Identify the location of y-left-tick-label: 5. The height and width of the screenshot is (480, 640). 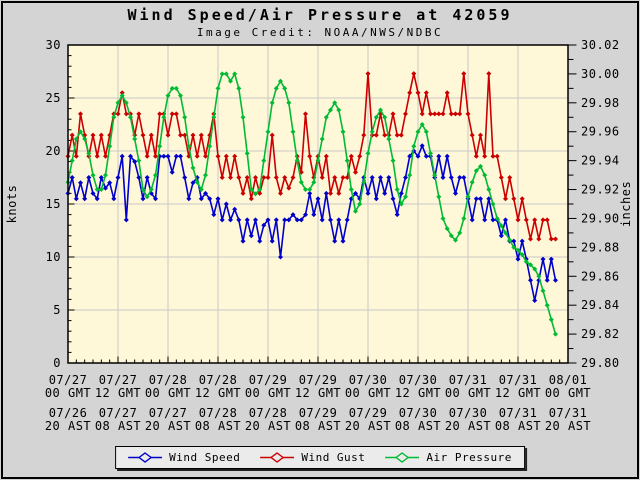
(57, 310).